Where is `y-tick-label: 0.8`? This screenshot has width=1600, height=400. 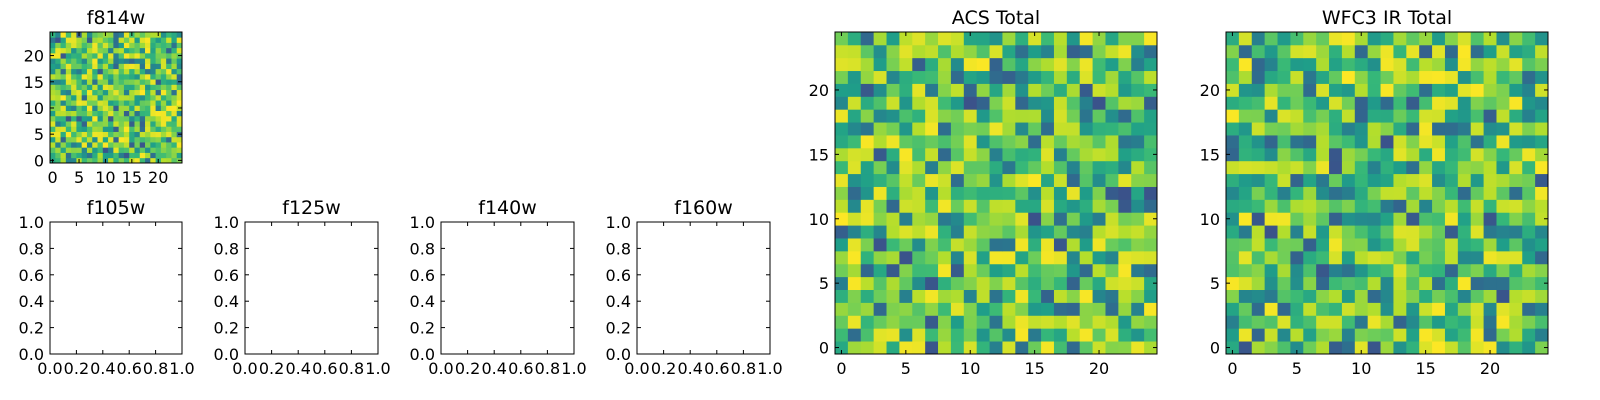 y-tick-label: 0.8 is located at coordinates (618, 248).